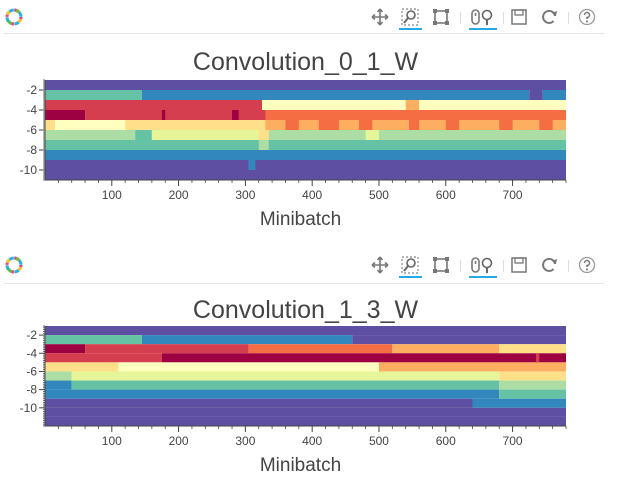 The width and height of the screenshot is (623, 483). Describe the element at coordinates (31, 353) in the screenshot. I see `y-tick-label: -4` at that location.